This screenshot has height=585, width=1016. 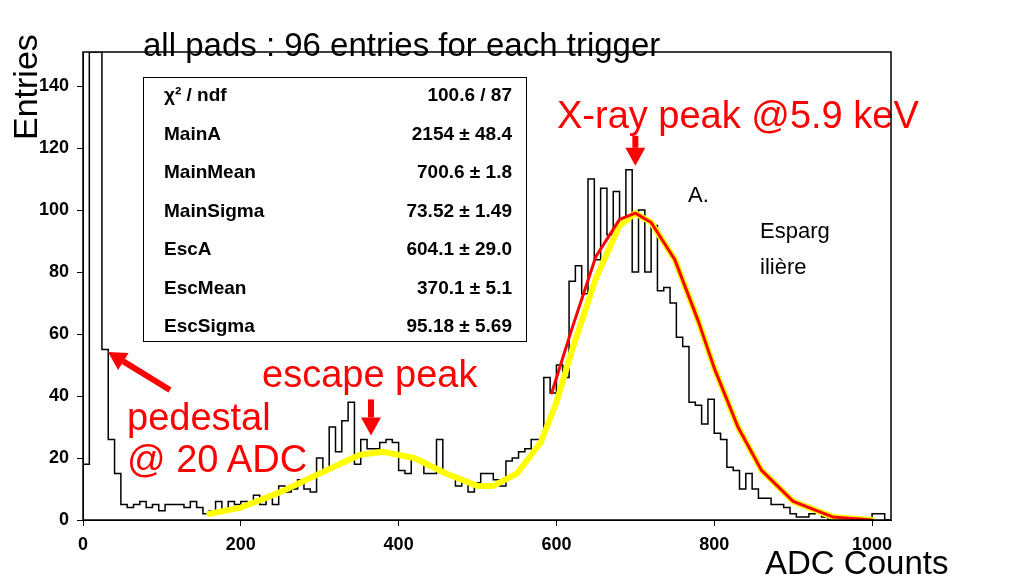 What do you see at coordinates (240, 543) in the screenshot?
I see `x-tick-label: 200` at bounding box center [240, 543].